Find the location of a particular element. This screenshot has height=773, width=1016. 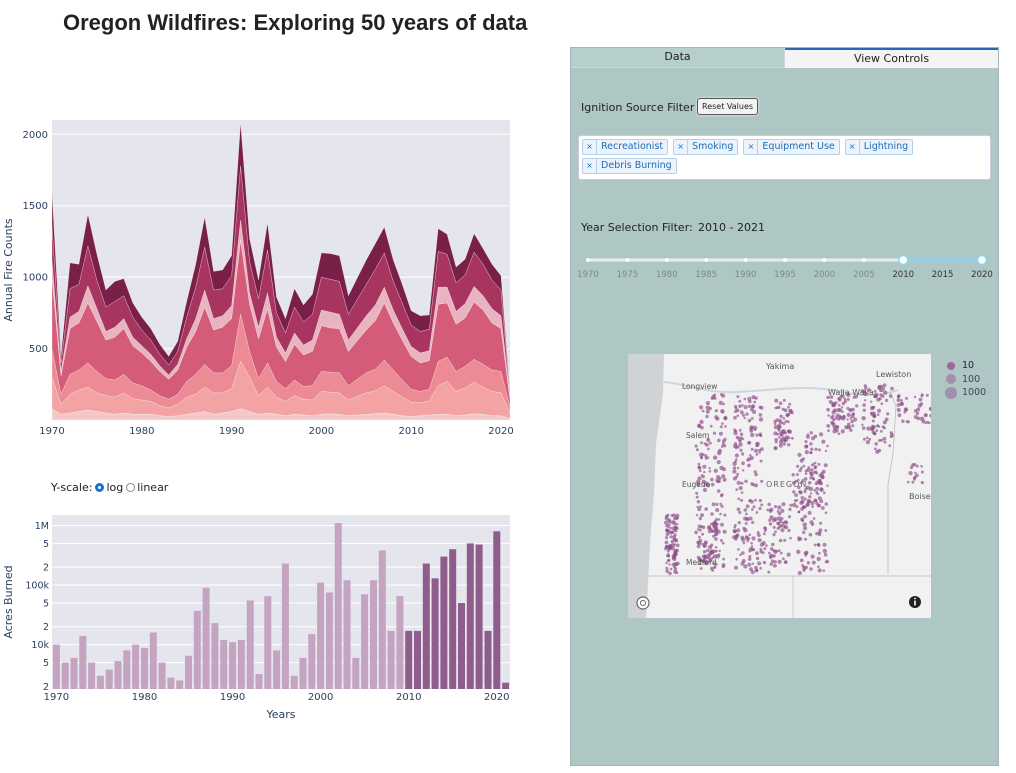

linear-radio is located at coordinates (131, 487).